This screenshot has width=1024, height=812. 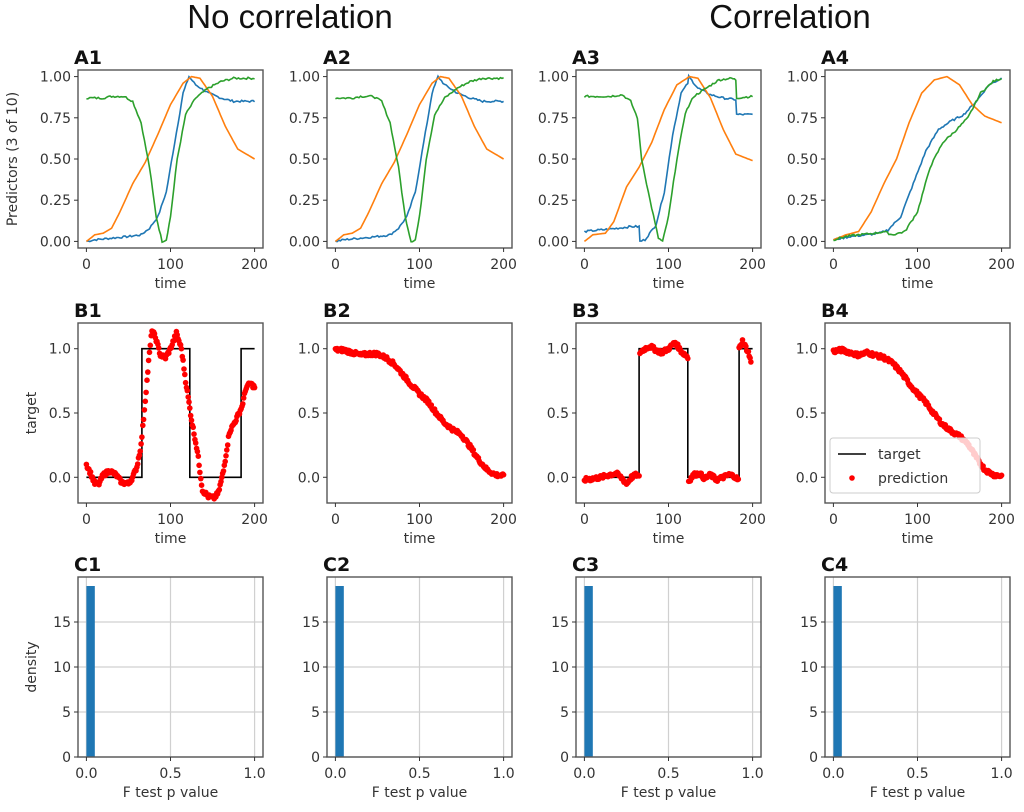 I want to click on panel-c4: C4 0.0 0.5 1.0 0 5 10 15 F test p value, so click(x=906, y=677).